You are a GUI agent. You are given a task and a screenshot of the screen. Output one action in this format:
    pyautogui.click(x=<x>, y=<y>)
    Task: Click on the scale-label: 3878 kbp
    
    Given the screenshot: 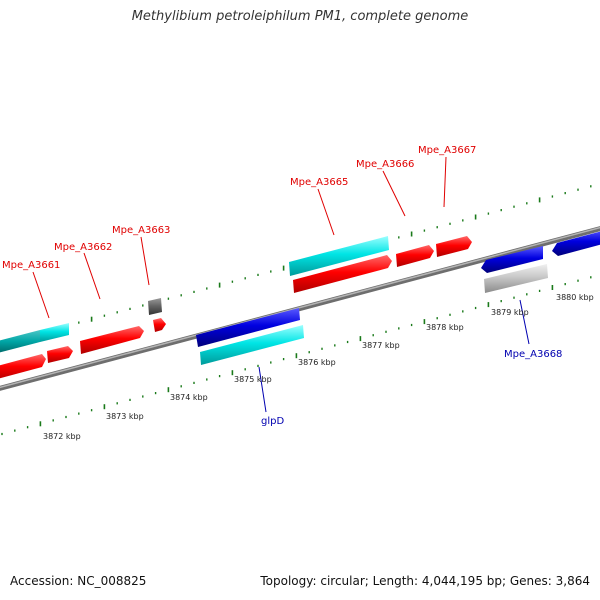 What is the action you would take?
    pyautogui.click(x=445, y=327)
    